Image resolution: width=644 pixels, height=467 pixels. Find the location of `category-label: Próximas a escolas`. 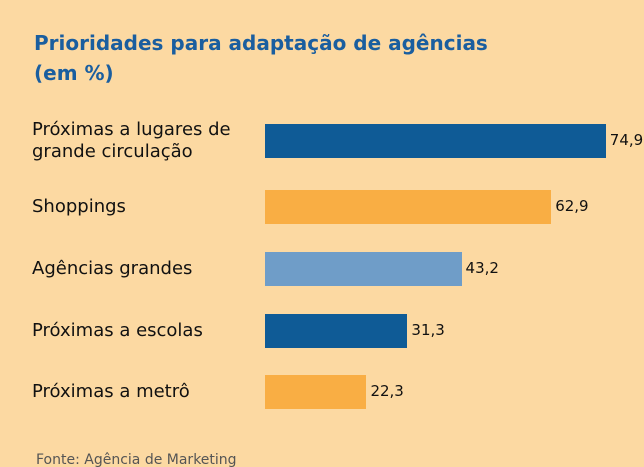

category-label: Próximas a escolas is located at coordinates (117, 330).